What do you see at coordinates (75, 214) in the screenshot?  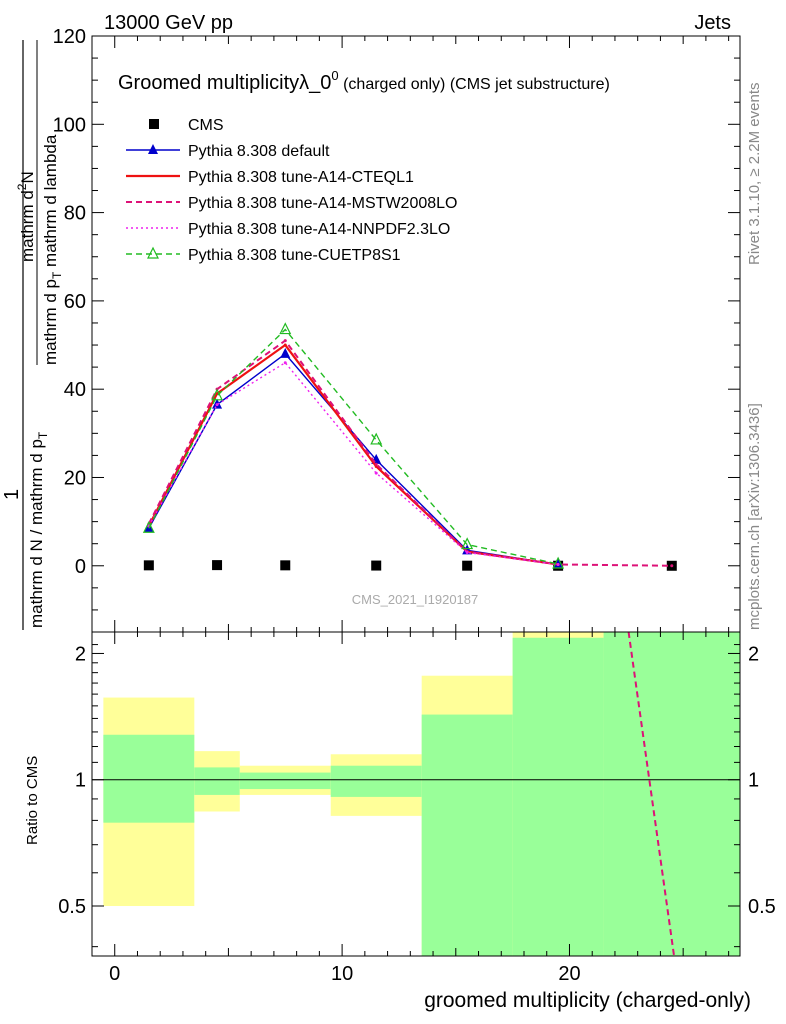 I see `main-ytick-label: 80` at bounding box center [75, 214].